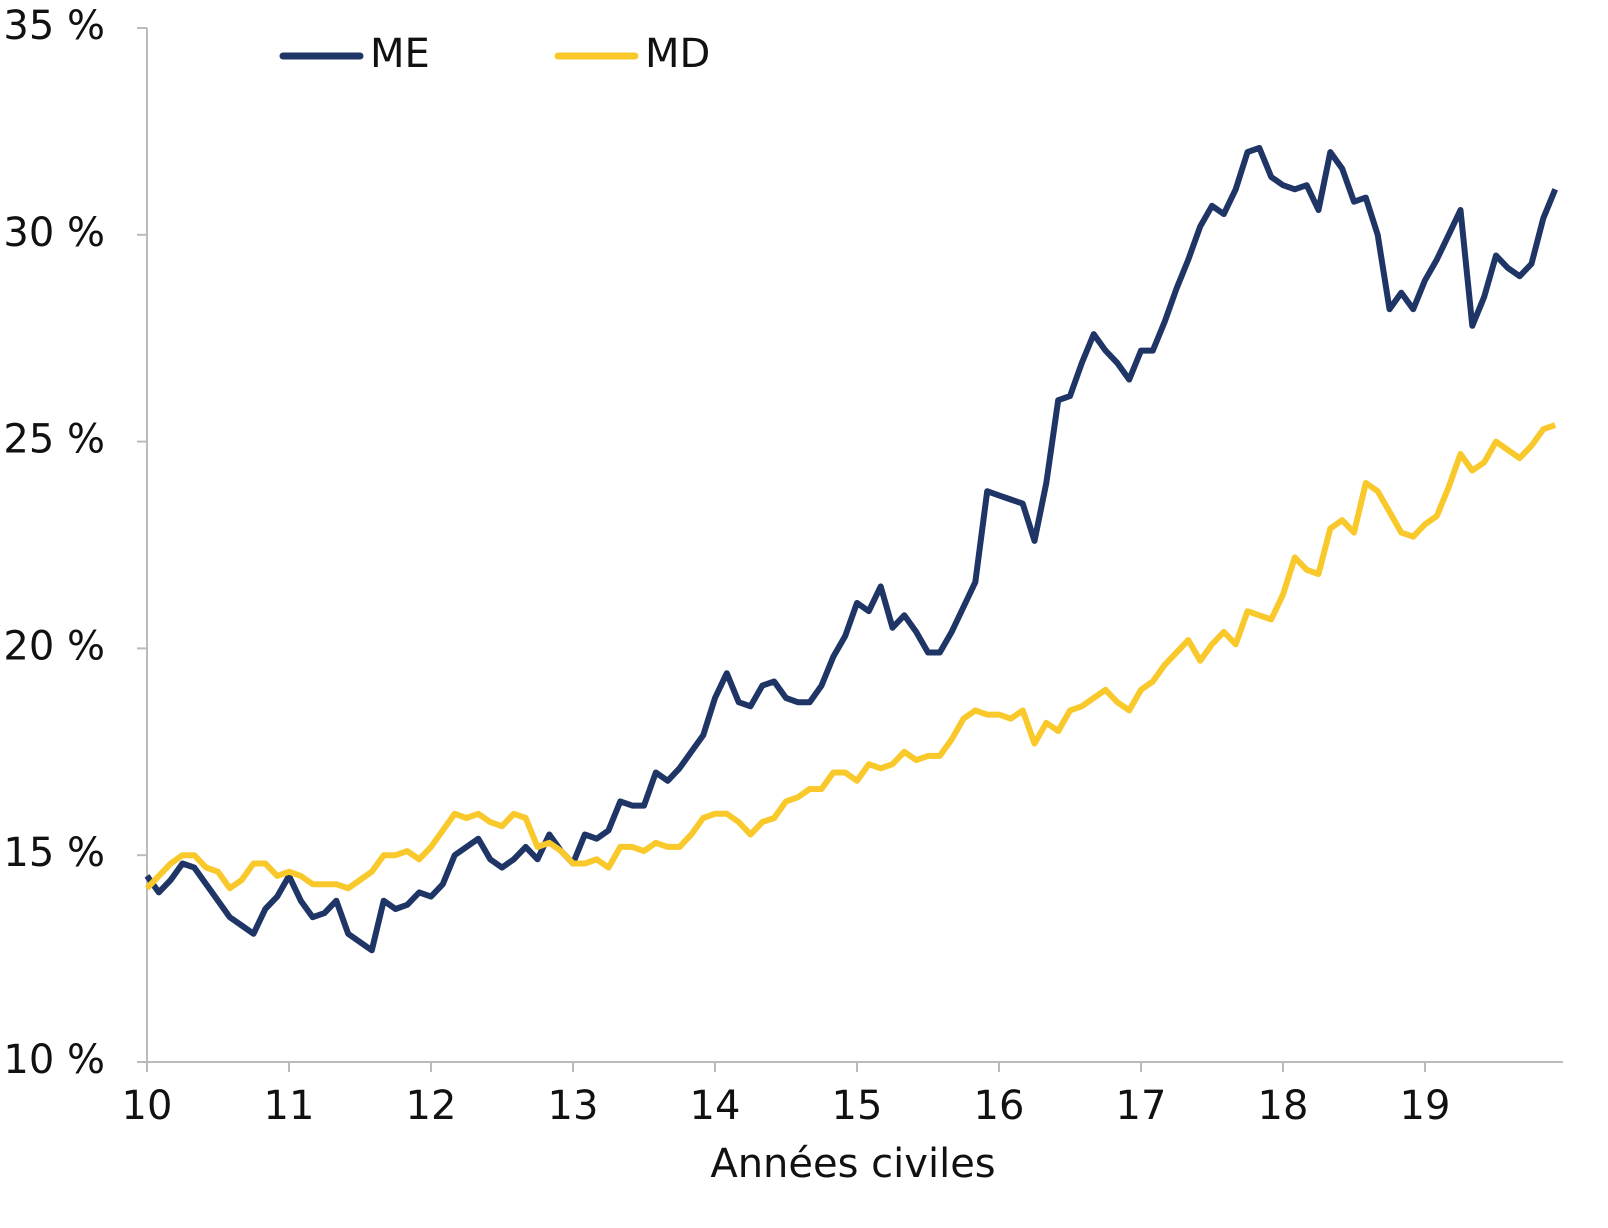 This screenshot has height=1228, width=1608. What do you see at coordinates (54, 646) in the screenshot?
I see `y-tick-label: 20 %` at bounding box center [54, 646].